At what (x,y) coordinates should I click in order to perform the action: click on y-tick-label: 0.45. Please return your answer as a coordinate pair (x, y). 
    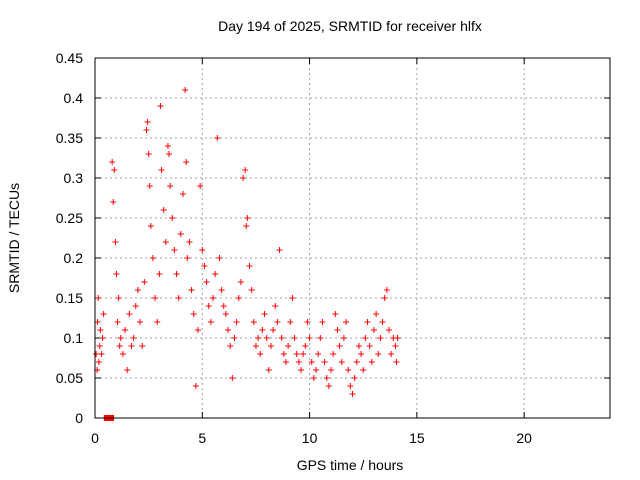
    Looking at the image, I should click on (69, 58).